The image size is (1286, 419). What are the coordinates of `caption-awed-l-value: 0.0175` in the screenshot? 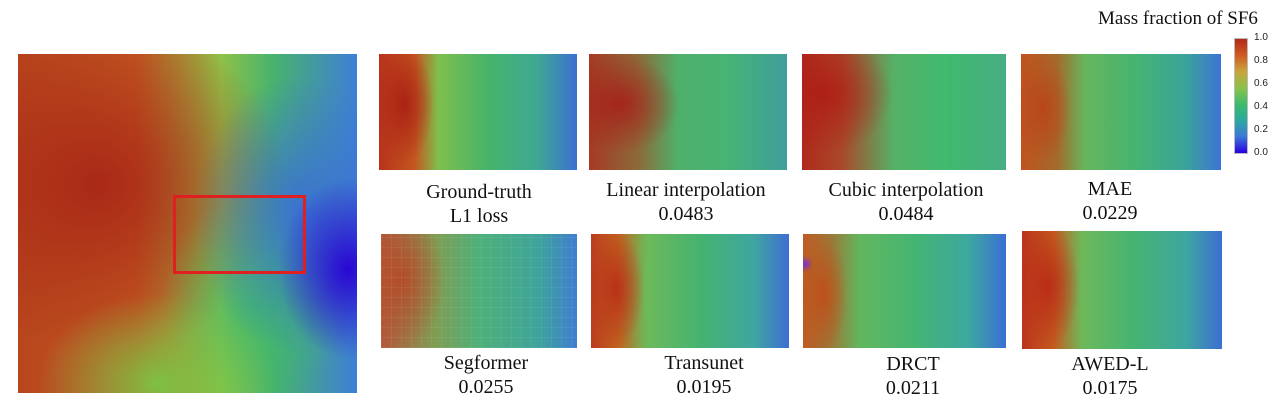 It's located at (1110, 388).